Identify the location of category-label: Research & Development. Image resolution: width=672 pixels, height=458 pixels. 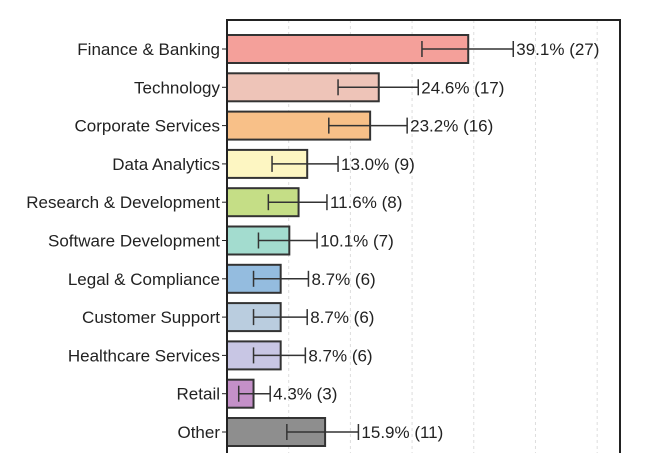
(123, 202).